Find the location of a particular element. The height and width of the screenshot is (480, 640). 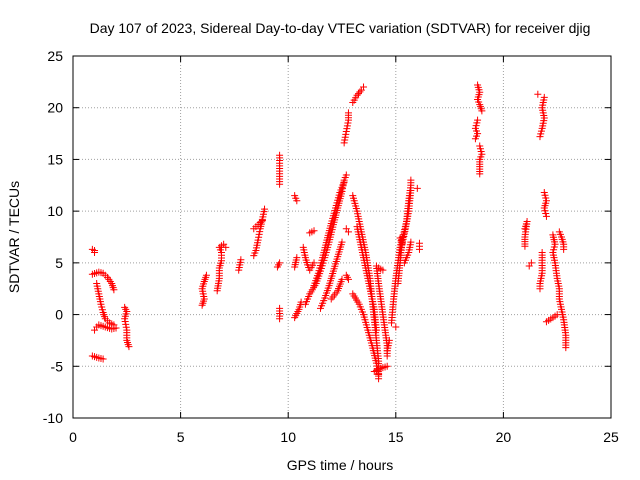

x-tick-label: 0 is located at coordinates (73, 437).